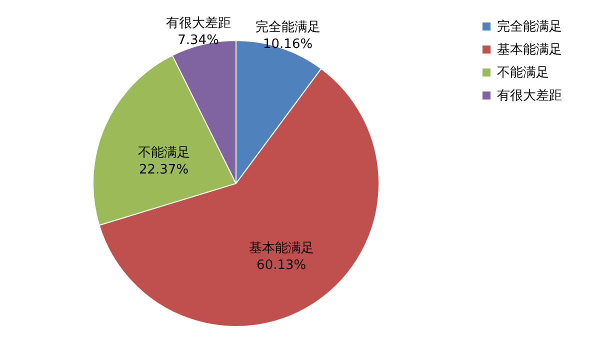  What do you see at coordinates (198, 23) in the screenshot?
I see `slice-label: 有很大差距` at bounding box center [198, 23].